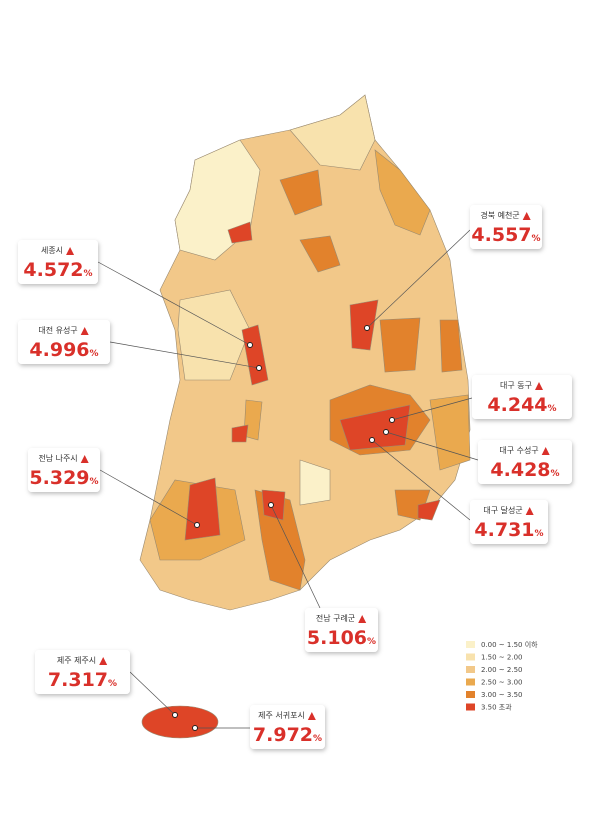 The height and width of the screenshot is (820, 600). I want to click on callout-value-line: 4.428%, so click(524, 470).